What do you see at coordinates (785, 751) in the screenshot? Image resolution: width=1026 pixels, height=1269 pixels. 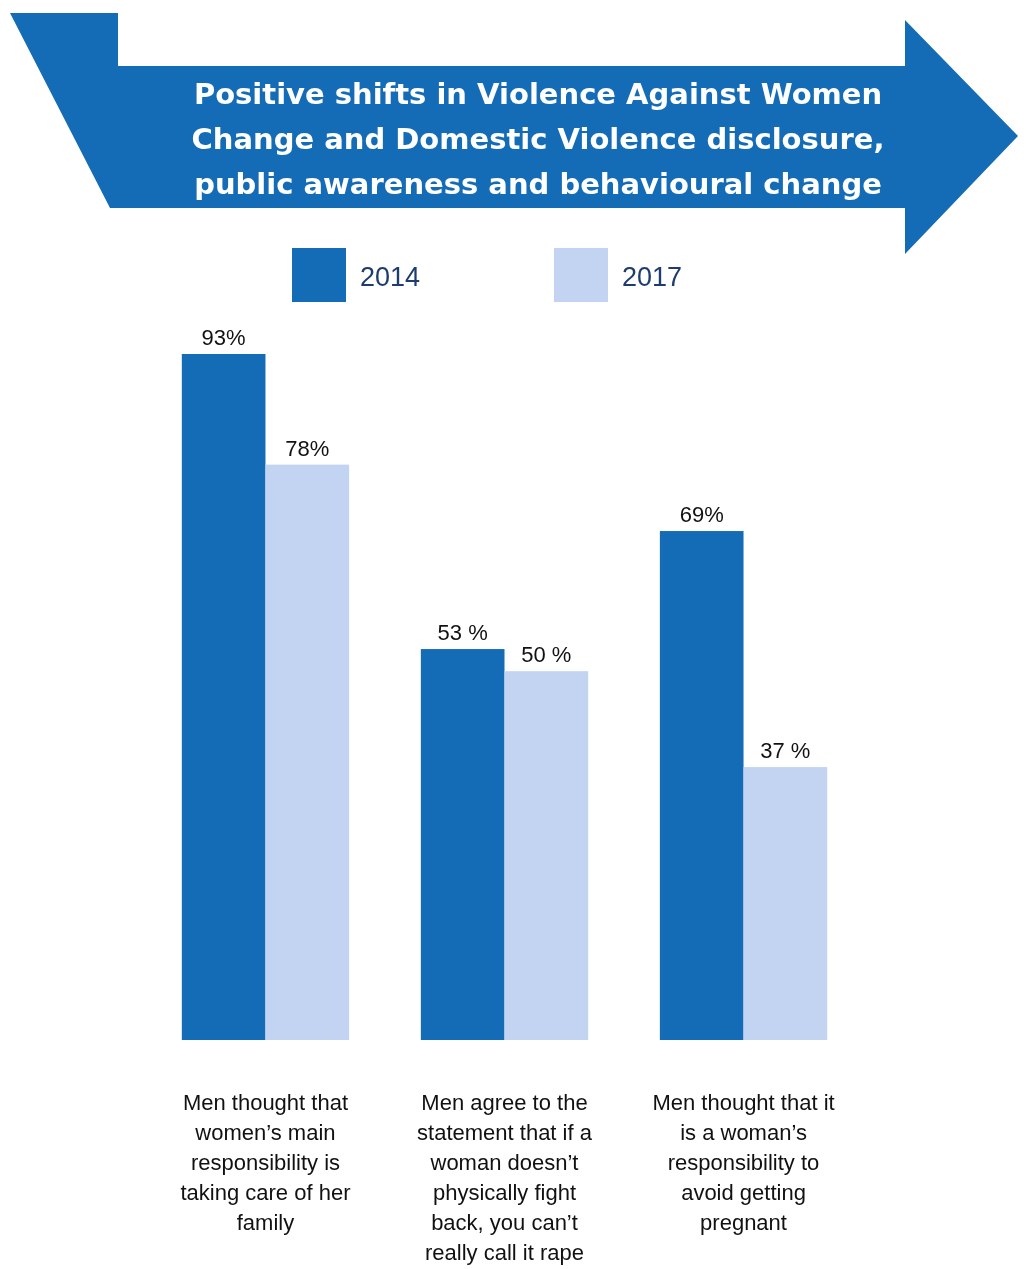 I see `data-label: 37 %` at bounding box center [785, 751].